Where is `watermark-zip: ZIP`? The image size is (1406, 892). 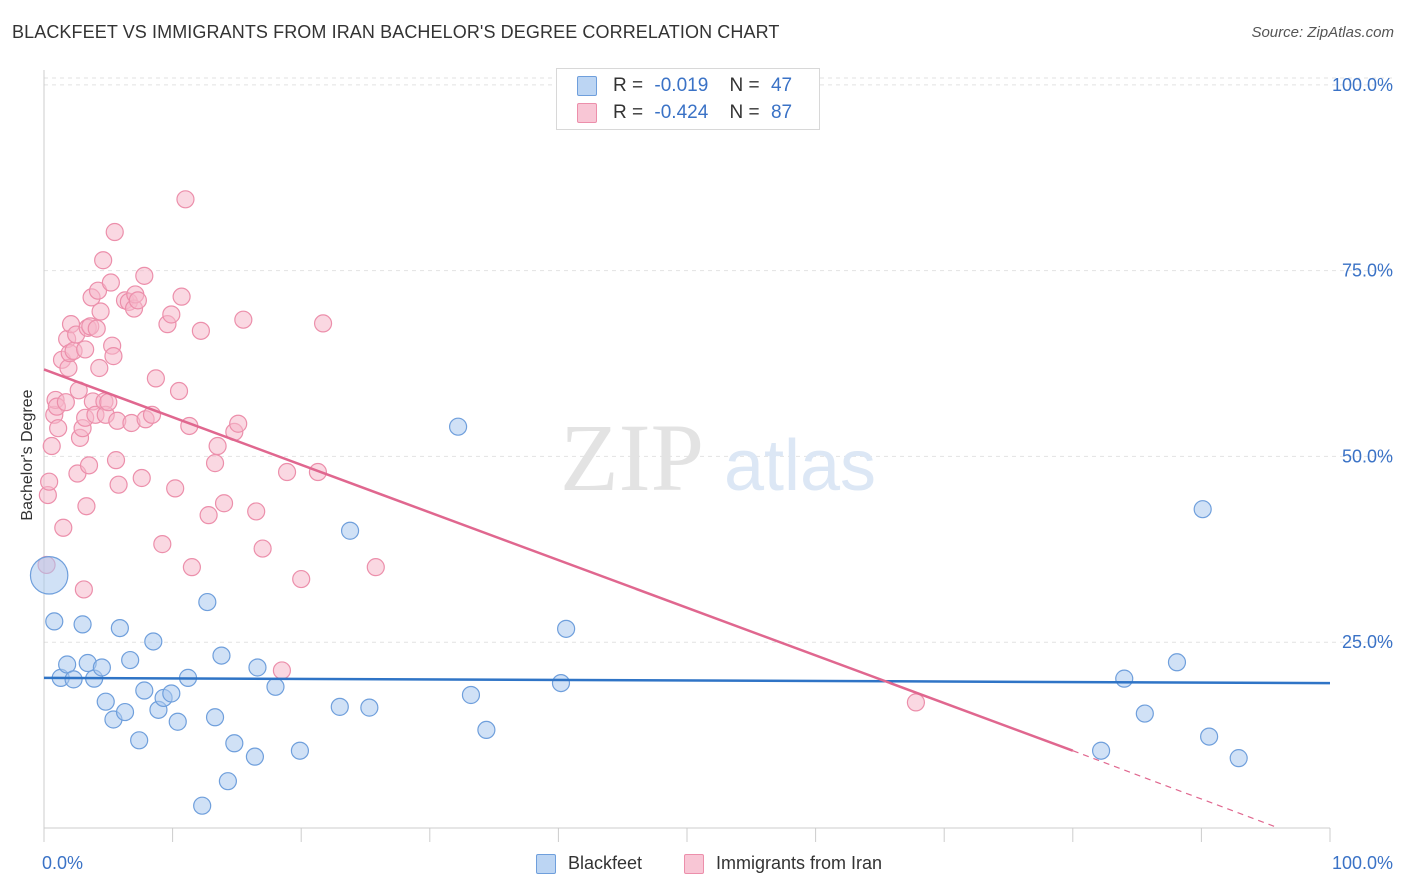
watermark-zip: ZIP is located at coordinates (632, 457).